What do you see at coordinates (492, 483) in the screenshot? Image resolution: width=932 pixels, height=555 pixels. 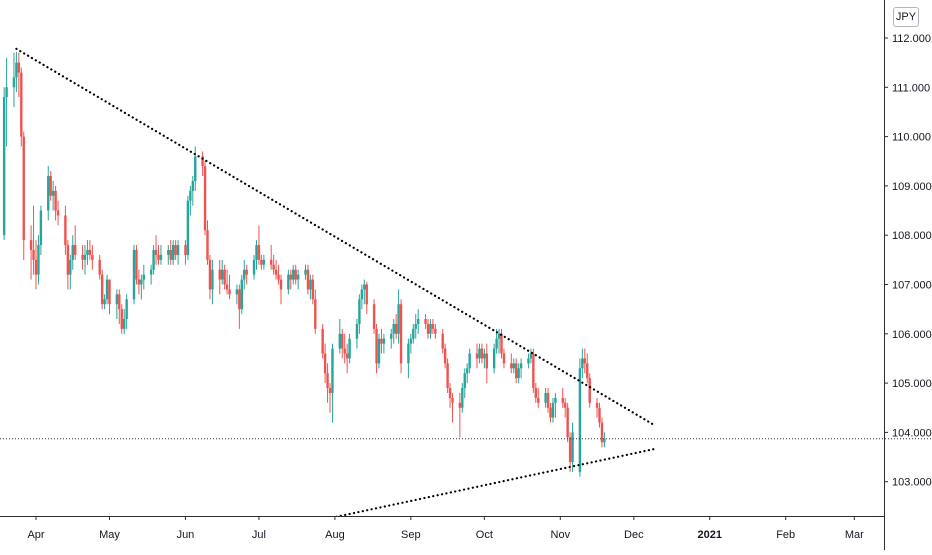 I see `trendline-support` at bounding box center [492, 483].